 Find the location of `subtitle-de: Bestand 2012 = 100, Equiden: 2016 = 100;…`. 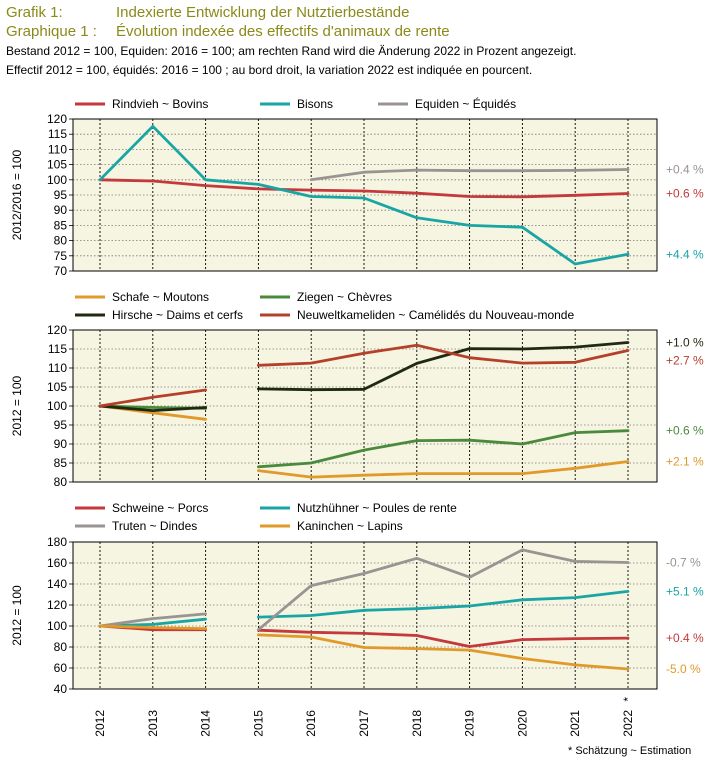

subtitle-de: Bestand 2012 = 100, Equiden: 2016 = 100;… is located at coordinates (291, 51).